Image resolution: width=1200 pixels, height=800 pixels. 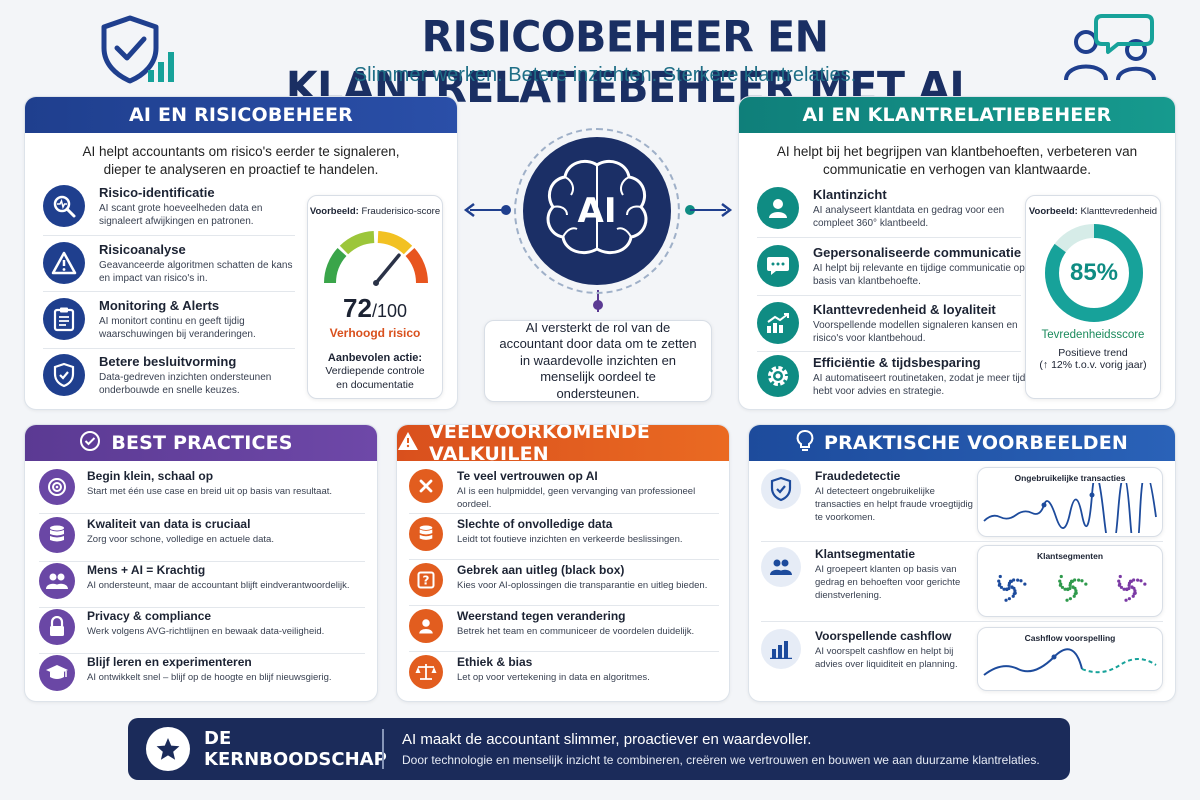 I want to click on item-title: Blijf leren en experimenteren, so click(x=169, y=662).